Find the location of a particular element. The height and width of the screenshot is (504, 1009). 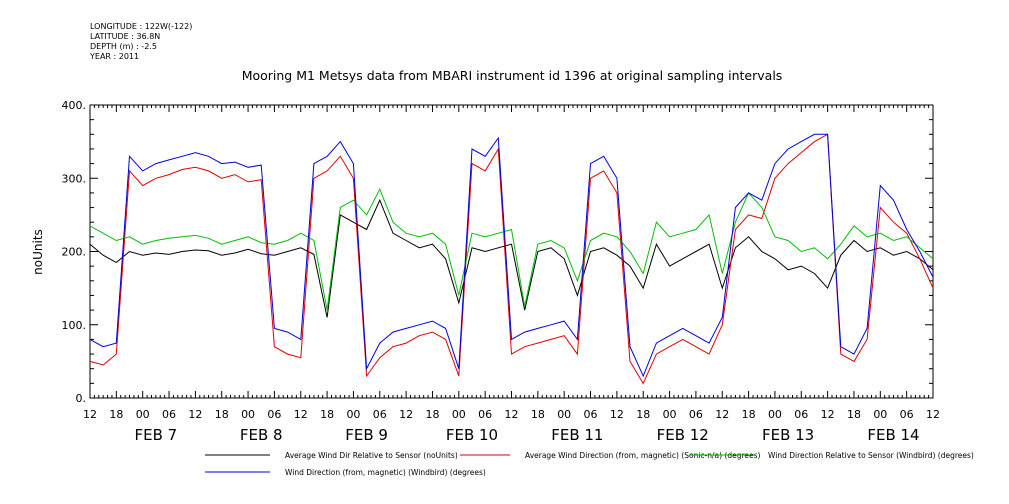

y-tick-label: 200. is located at coordinates (74, 252).